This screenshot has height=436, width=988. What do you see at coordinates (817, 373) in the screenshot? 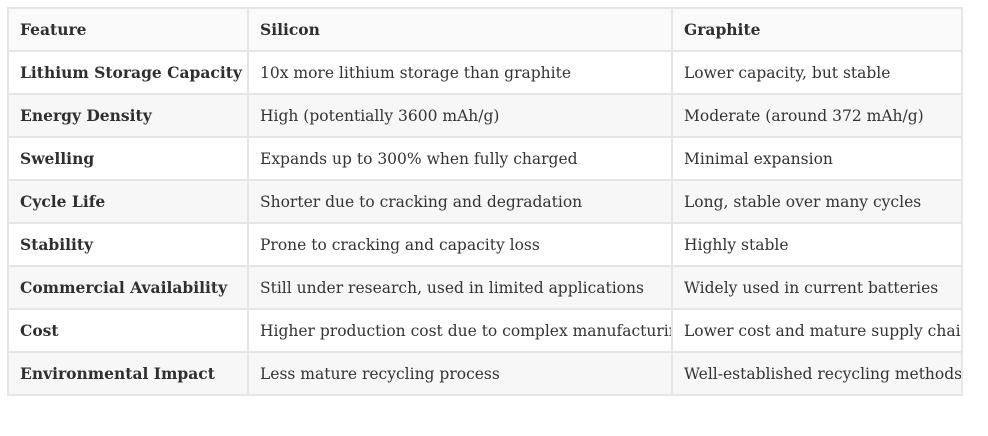
I see `graphite-cell: Well-established recycling methods` at bounding box center [817, 373].